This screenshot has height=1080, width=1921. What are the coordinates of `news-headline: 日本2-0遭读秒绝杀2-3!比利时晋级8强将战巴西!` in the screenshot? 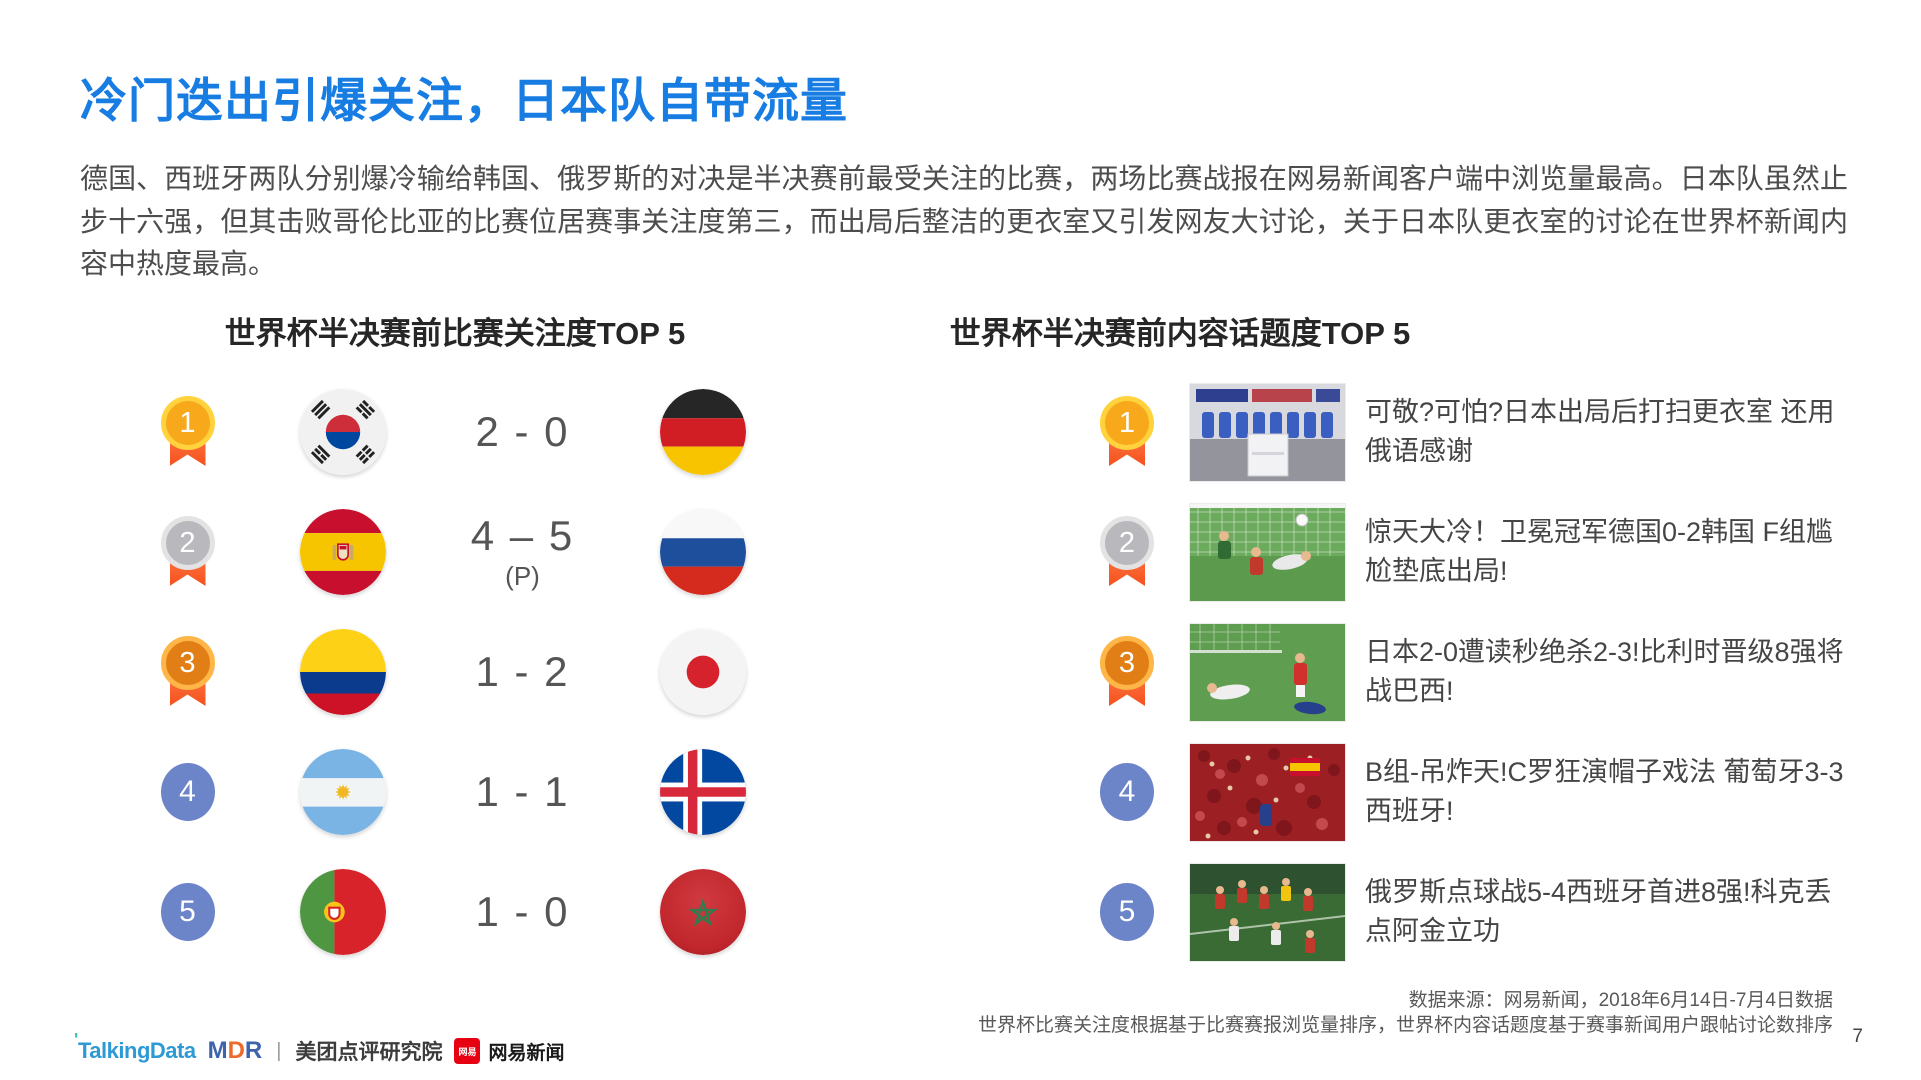 It's located at (1604, 671).